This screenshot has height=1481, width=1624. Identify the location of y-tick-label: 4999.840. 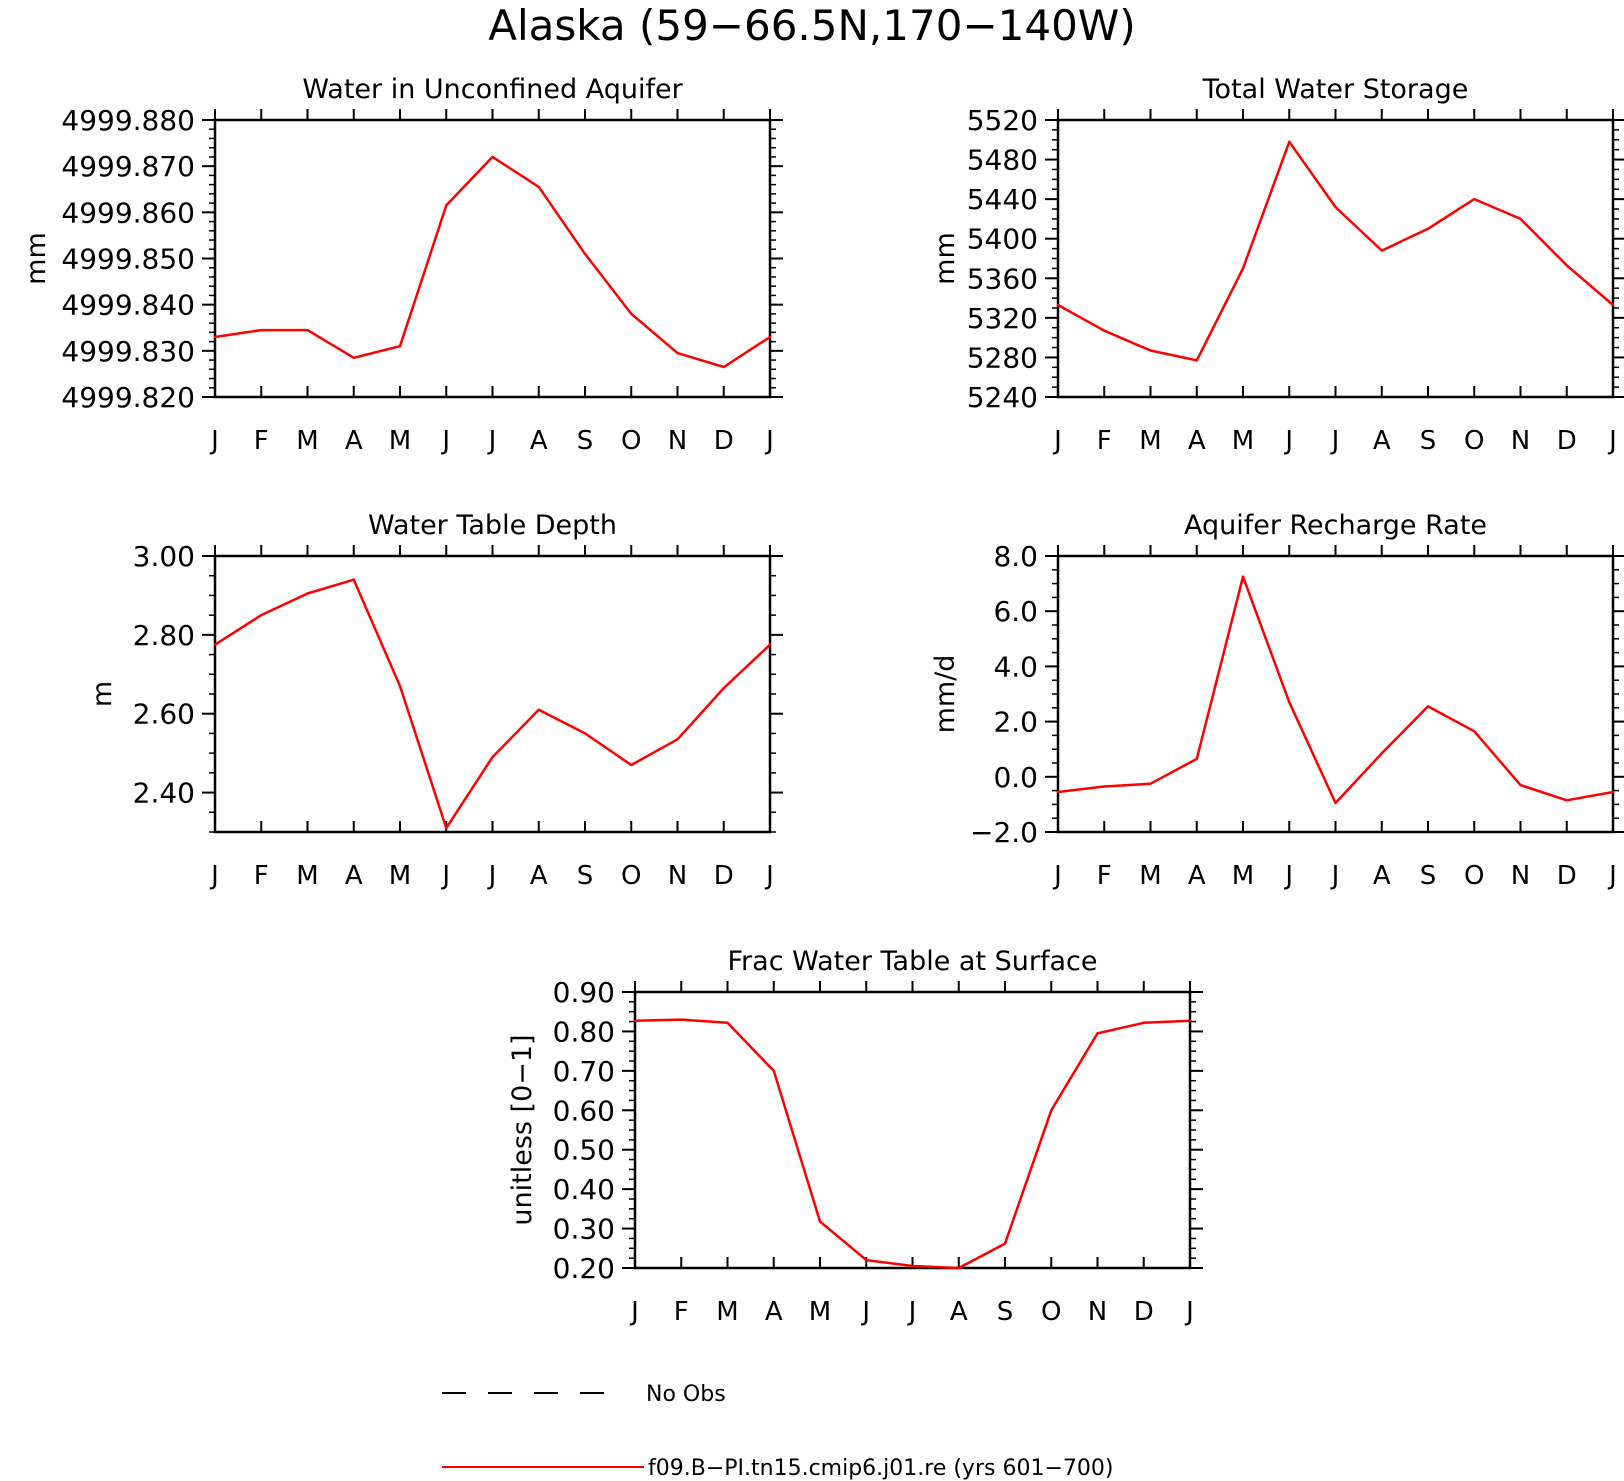
(128, 305).